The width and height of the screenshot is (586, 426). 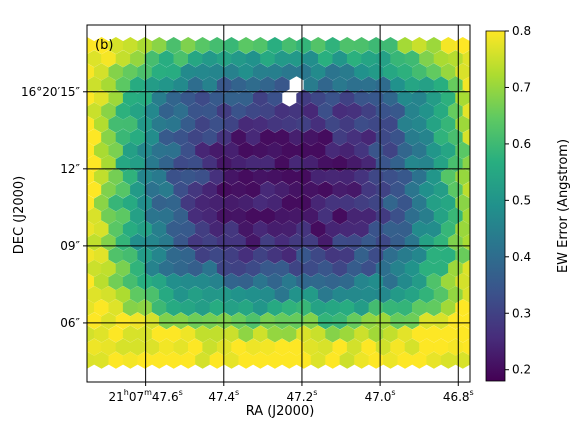 What do you see at coordinates (495, 206) in the screenshot?
I see `colorbar` at bounding box center [495, 206].